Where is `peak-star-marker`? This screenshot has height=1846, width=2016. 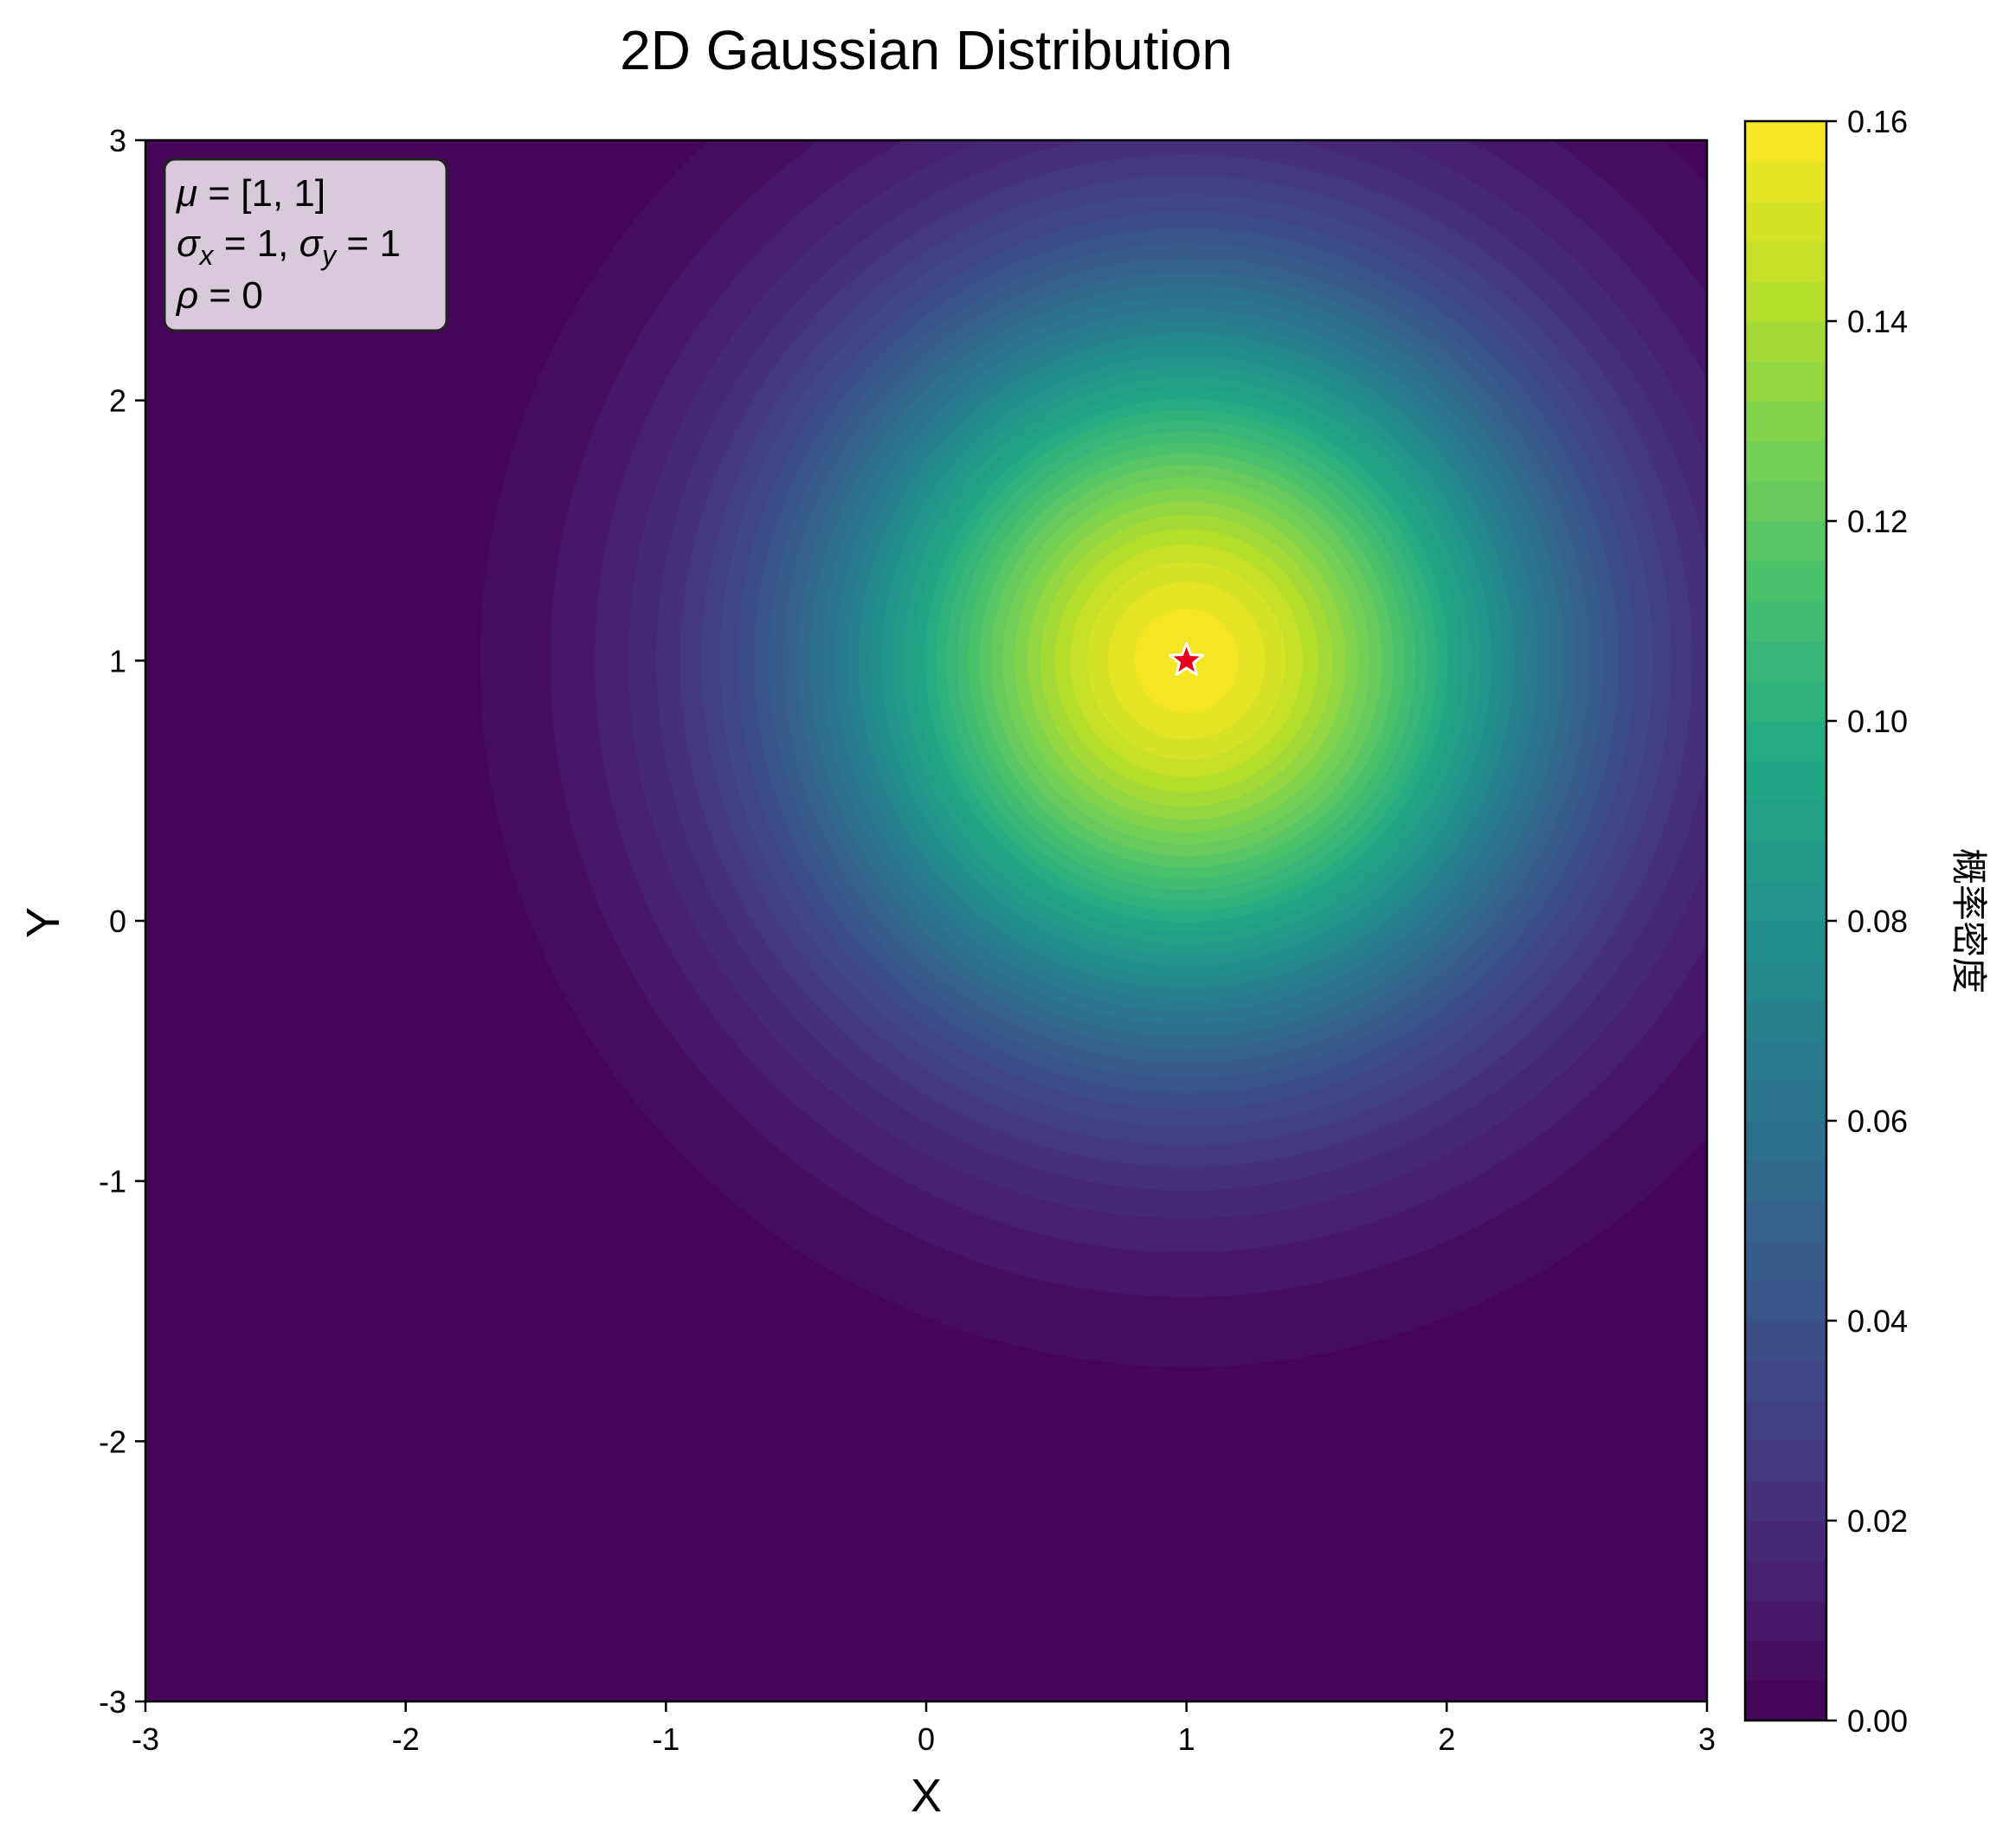 peak-star-marker is located at coordinates (1187, 659).